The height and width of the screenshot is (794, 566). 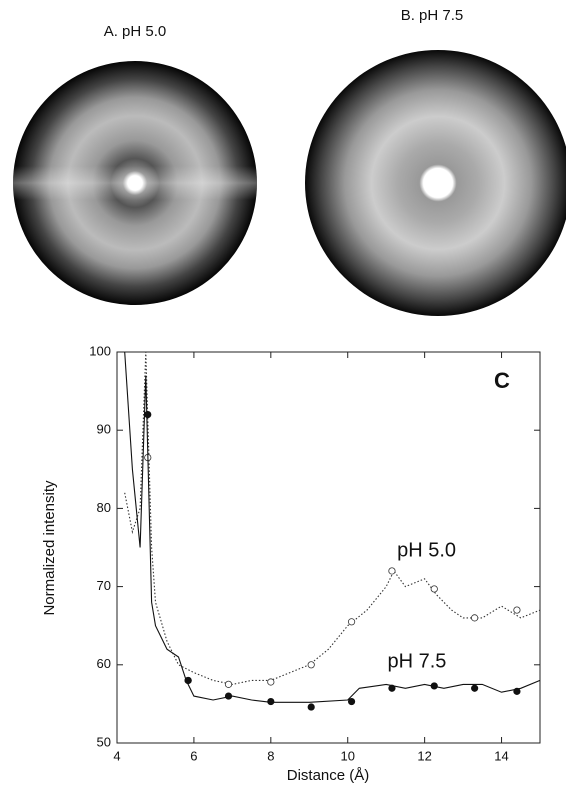 I want to click on panel-label: C, so click(x=502, y=380).